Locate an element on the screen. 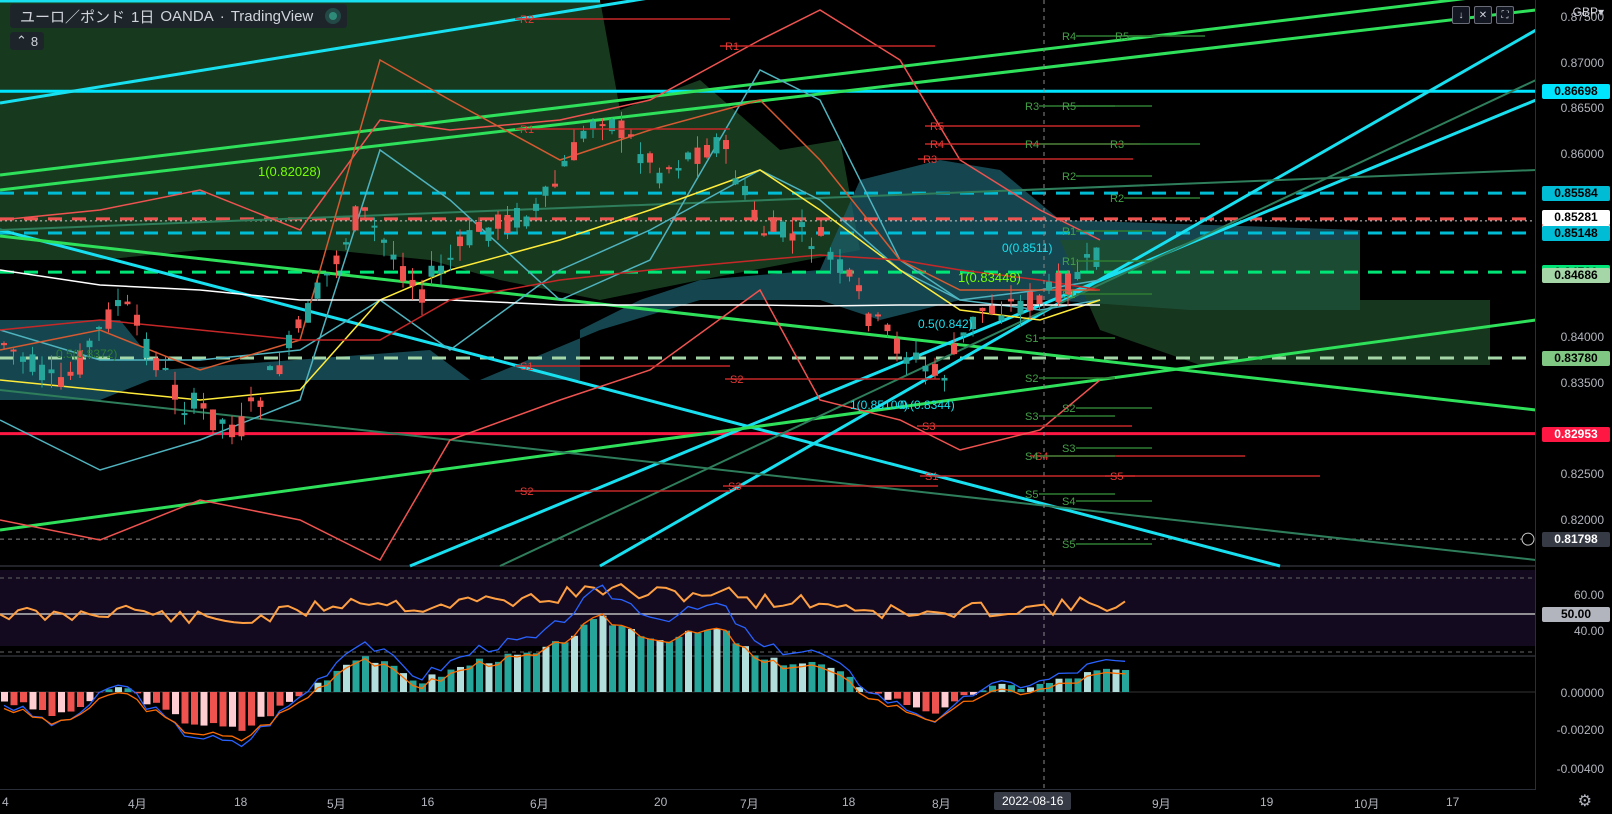 The width and height of the screenshot is (1612, 814). indicator-toggle: ⌃ 8 is located at coordinates (27, 41).